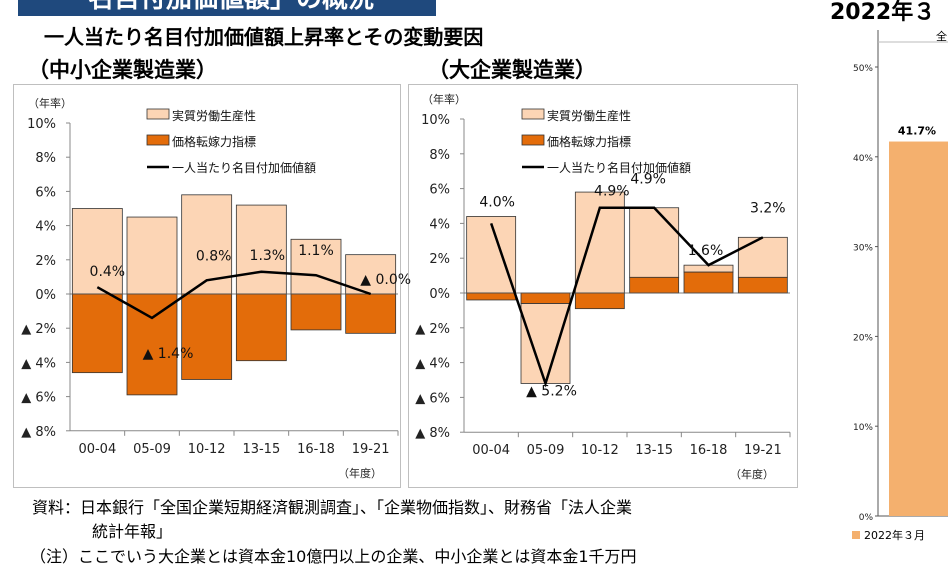 The height and width of the screenshot is (567, 948). What do you see at coordinates (432, 329) in the screenshot?
I see `large-chart-y-tick-label: ▲ 2%` at bounding box center [432, 329].